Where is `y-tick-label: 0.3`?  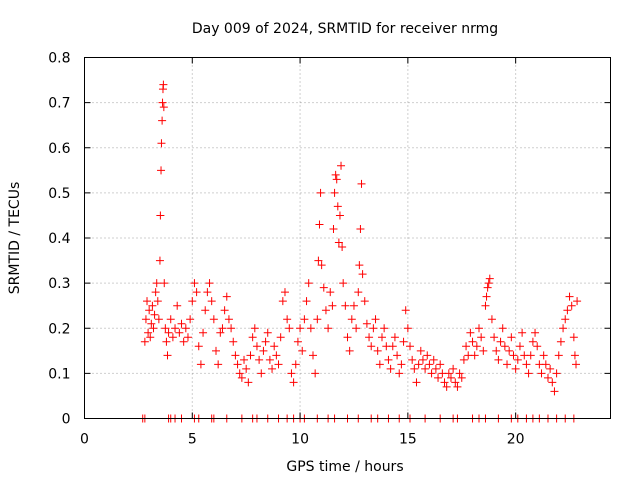
y-tick-label: 0.3 is located at coordinates (59, 284).